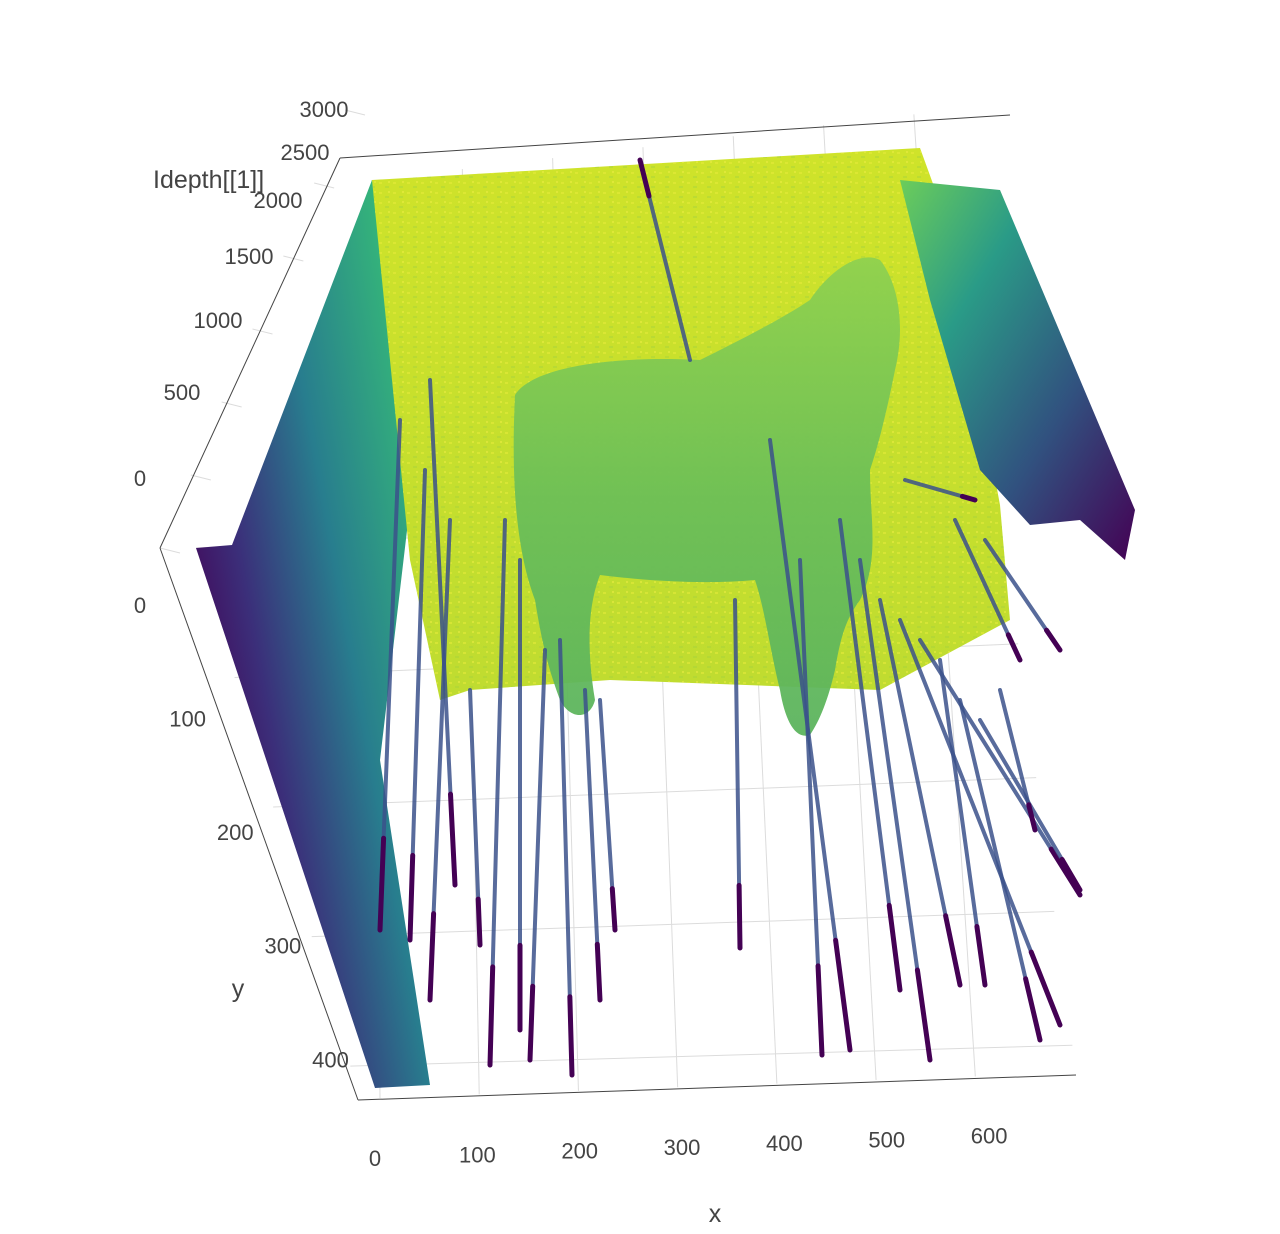 Image resolution: width=1280 pixels, height=1234 pixels. Describe the element at coordinates (715, 1214) in the screenshot. I see `x-axis-title: x` at that location.